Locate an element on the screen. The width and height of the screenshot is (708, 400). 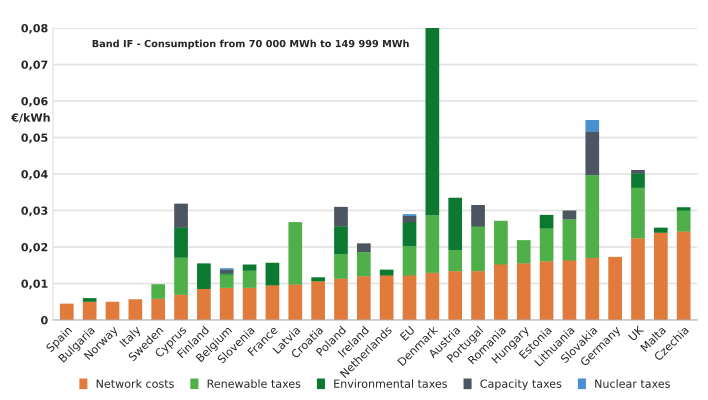
y-tick-label: 0,02 is located at coordinates (34, 247).